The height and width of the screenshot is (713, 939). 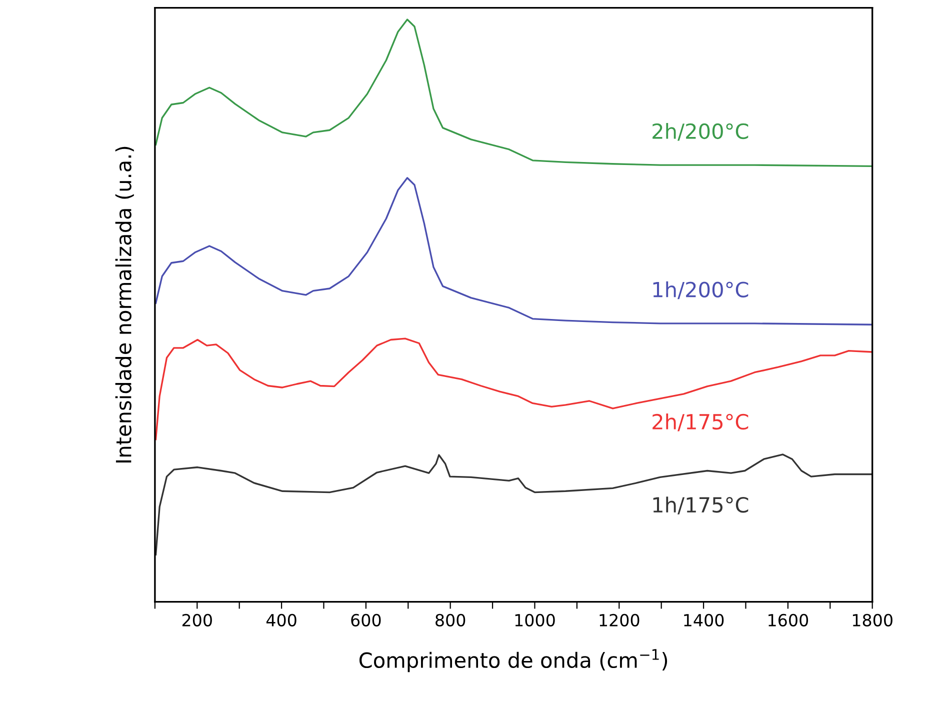 What do you see at coordinates (704, 620) in the screenshot?
I see `x-tick-label: 1400` at bounding box center [704, 620].